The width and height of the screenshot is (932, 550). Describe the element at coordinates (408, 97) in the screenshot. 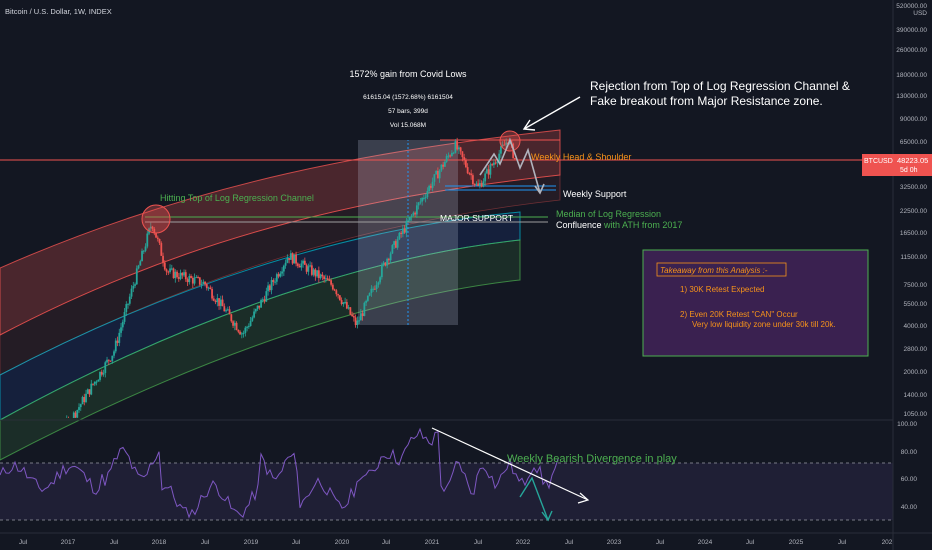

I see `measure-line1: 61615.04 (1572.68%) 6161504` at that location.